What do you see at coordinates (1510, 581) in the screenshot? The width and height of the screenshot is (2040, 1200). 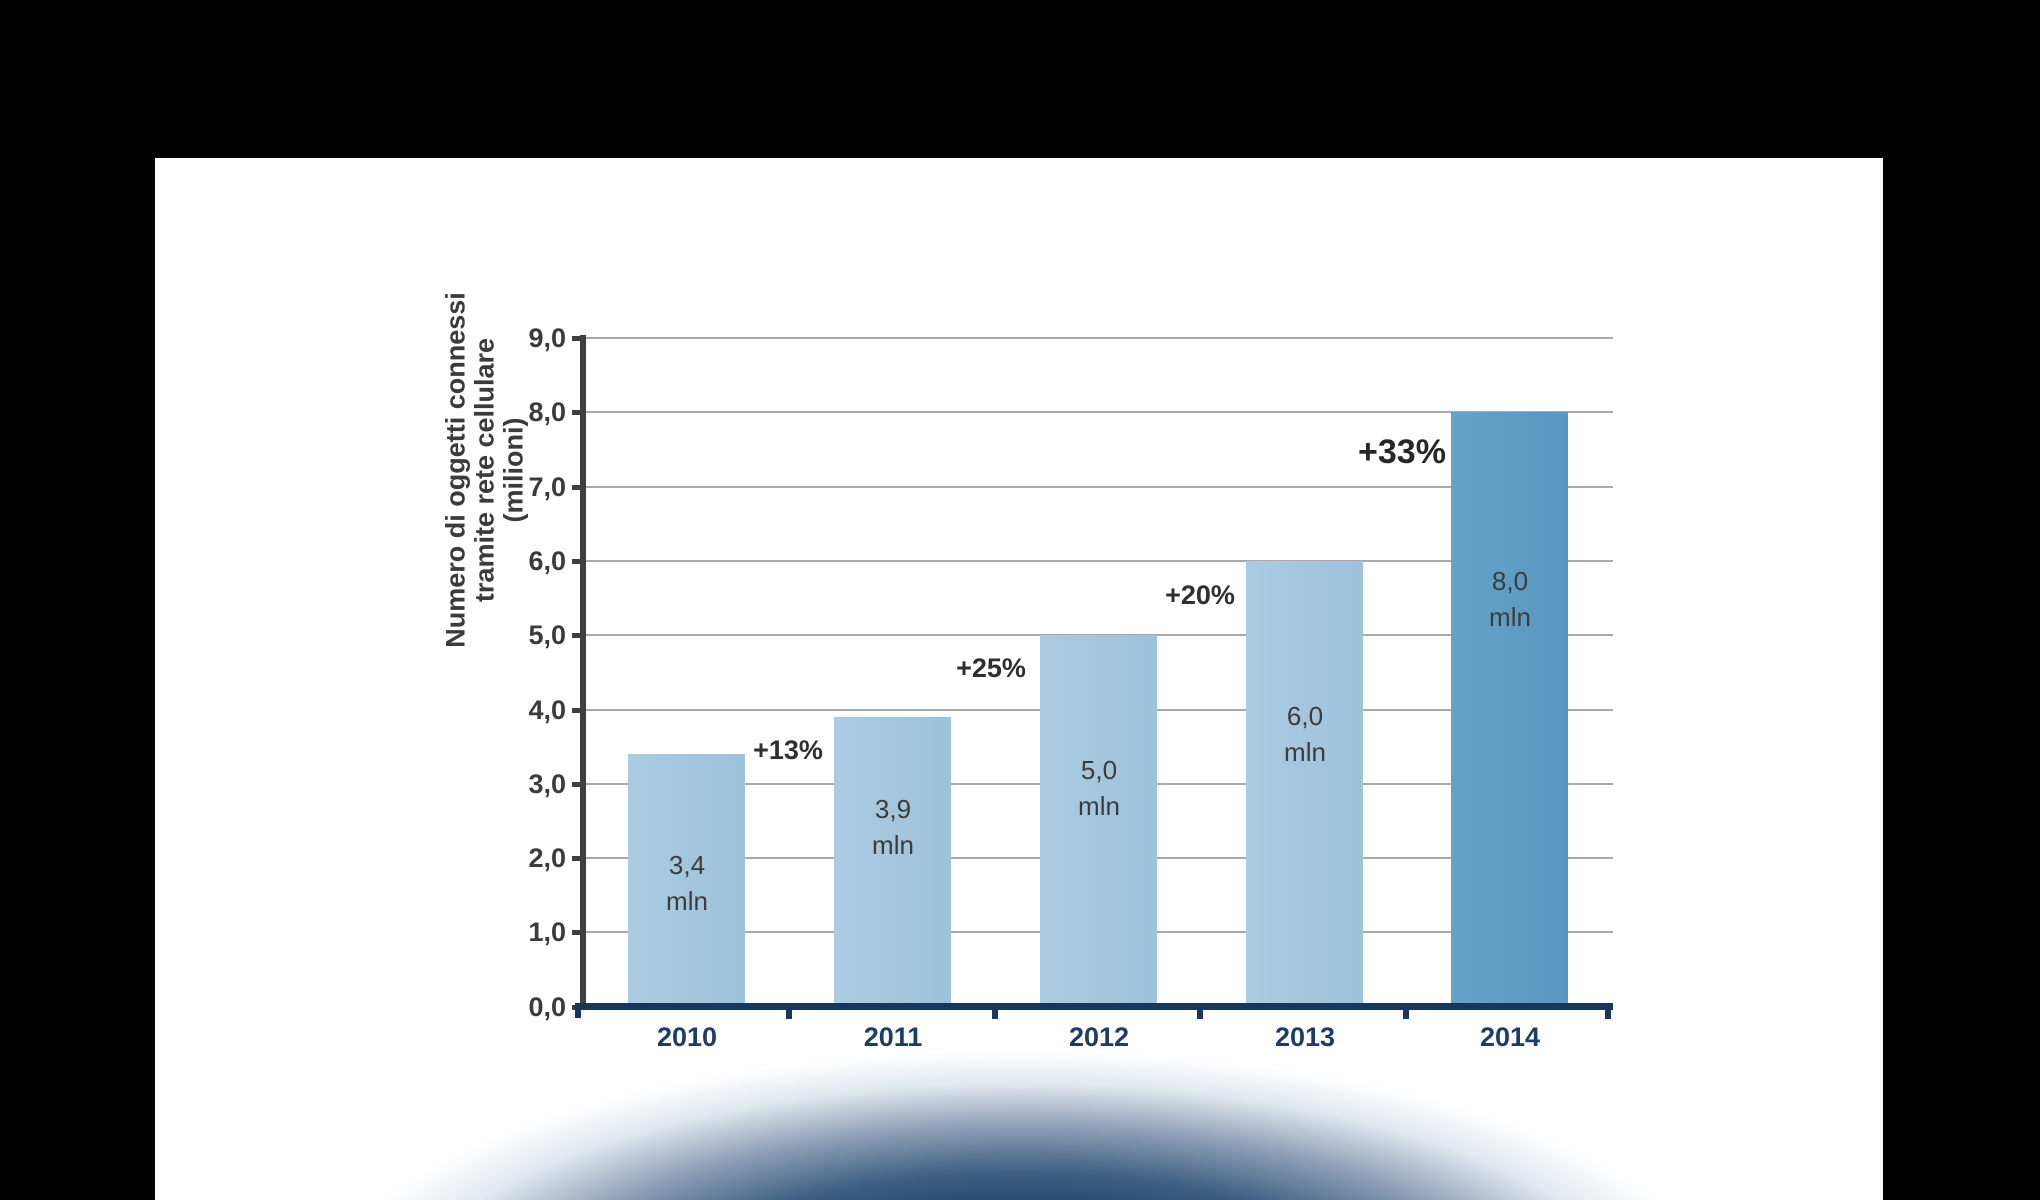 I see `bar-value: 8,0` at bounding box center [1510, 581].